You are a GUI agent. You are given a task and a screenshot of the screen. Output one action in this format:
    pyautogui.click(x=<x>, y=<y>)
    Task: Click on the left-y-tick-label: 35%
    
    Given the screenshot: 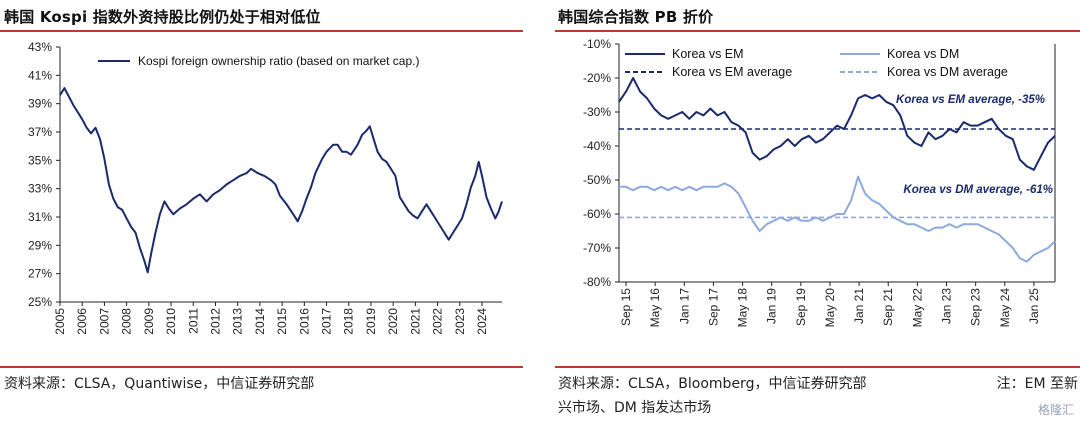 What is the action you would take?
    pyautogui.click(x=40, y=160)
    